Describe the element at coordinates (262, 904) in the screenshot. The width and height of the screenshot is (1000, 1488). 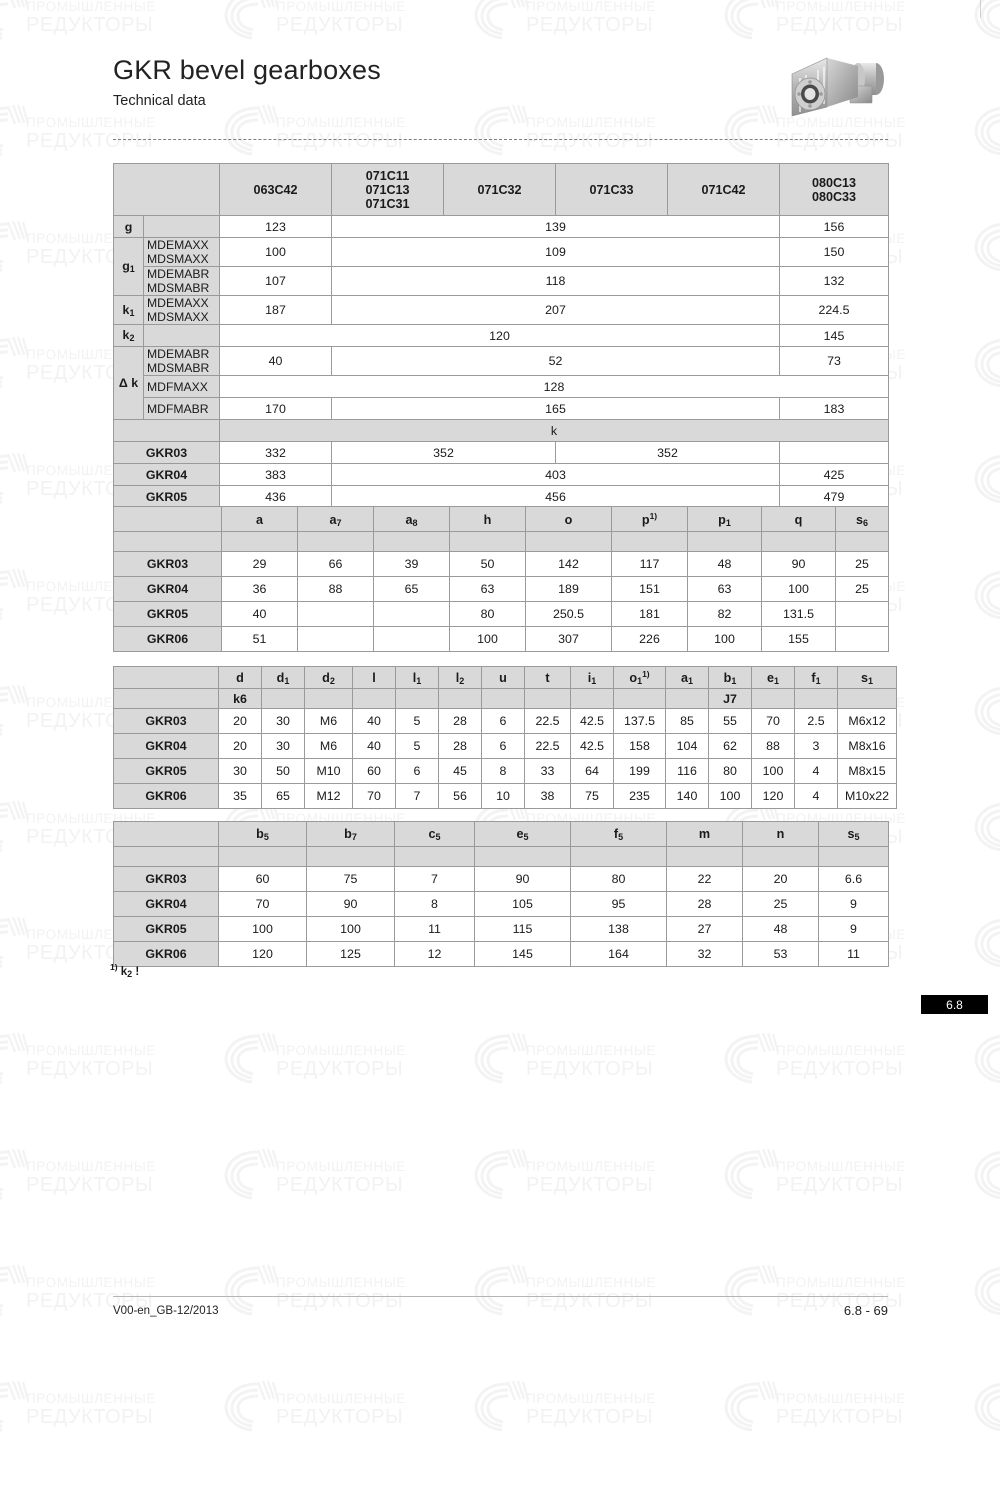
I see `table4-cell: 70` at that location.